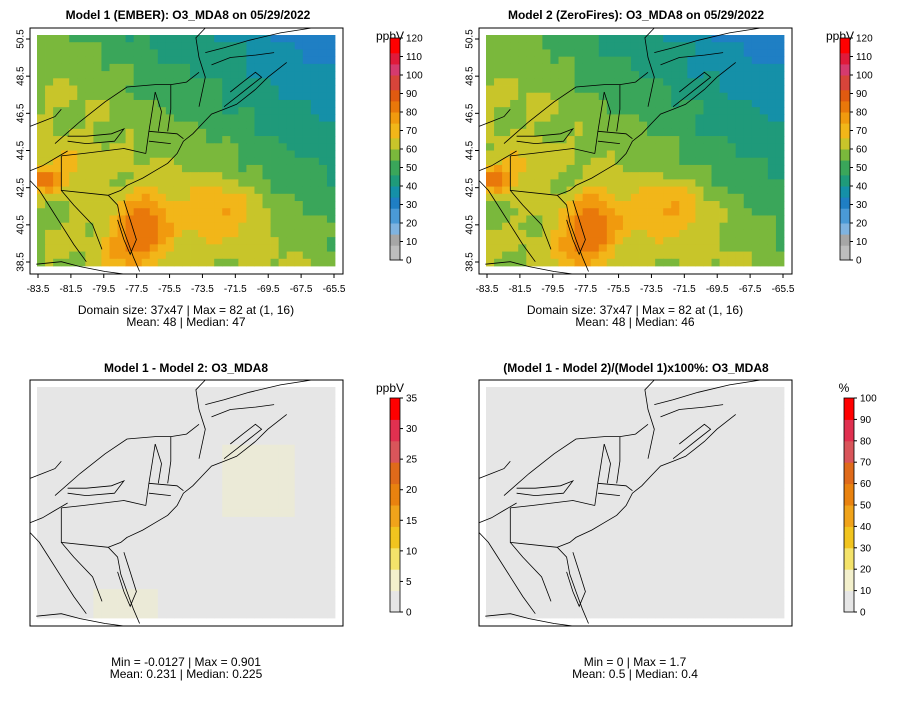 This screenshot has height=706, width=900. Describe the element at coordinates (186, 310) in the screenshot. I see `stats-line-1: Domain size: 37x47 | Max = 82 at (1, 16)` at that location.